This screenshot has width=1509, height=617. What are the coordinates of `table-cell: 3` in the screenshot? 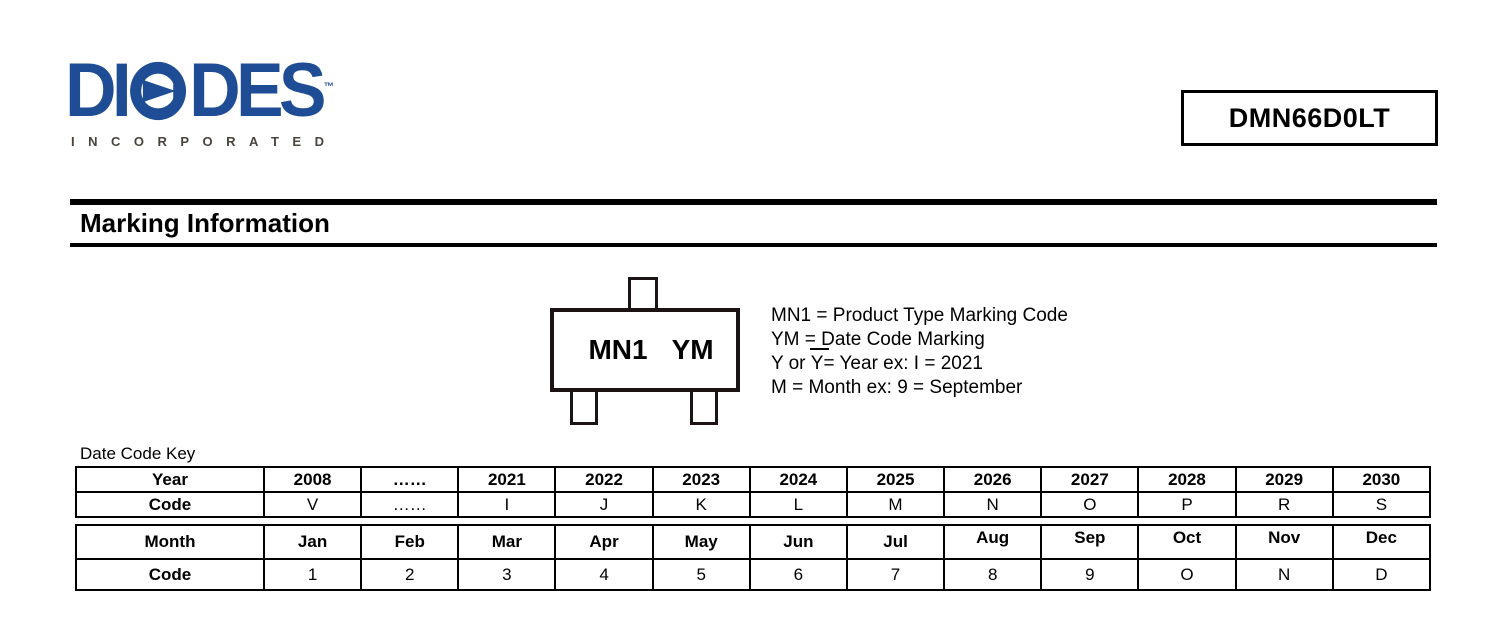 It's located at (507, 574).